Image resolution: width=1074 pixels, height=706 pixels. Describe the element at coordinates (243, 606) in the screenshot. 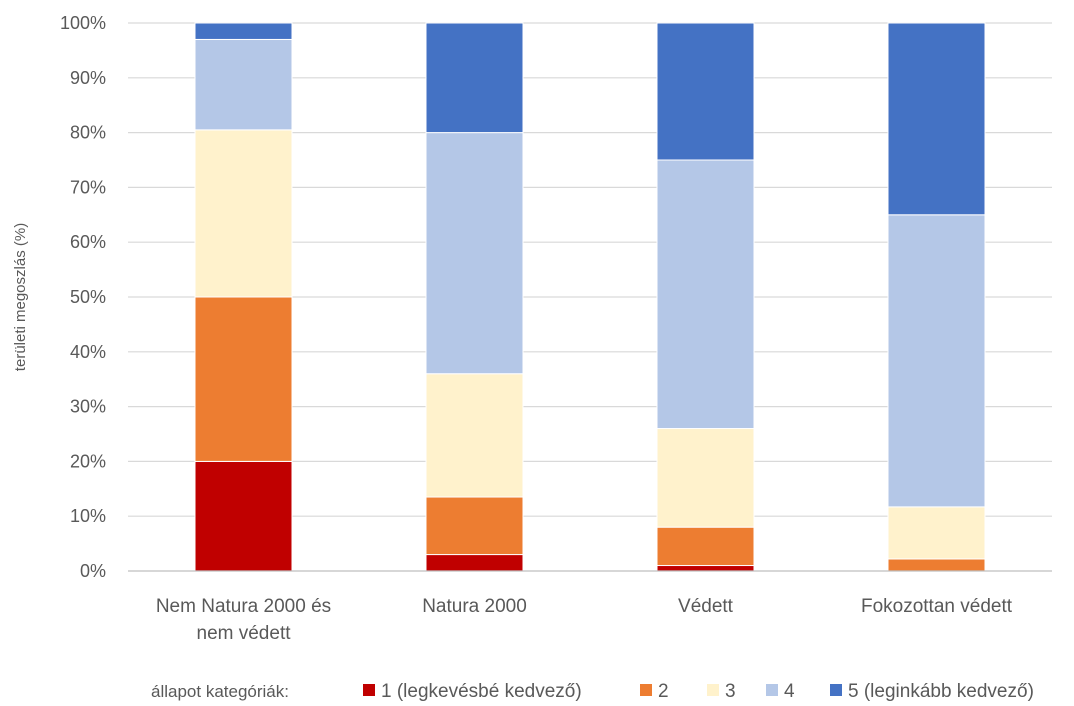

I see `x-category-label: Nem Natura 2000 és` at that location.